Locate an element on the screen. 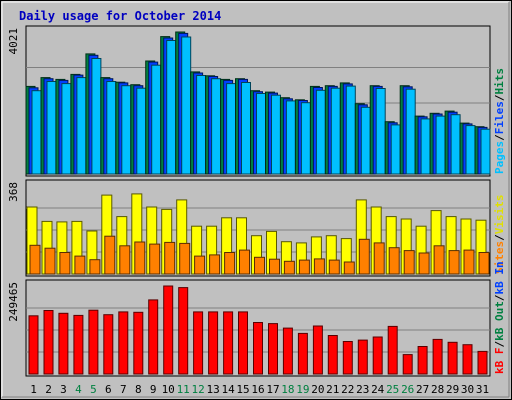 This screenshot has width=512, height=400. x-tick-label: 24 is located at coordinates (378, 389).